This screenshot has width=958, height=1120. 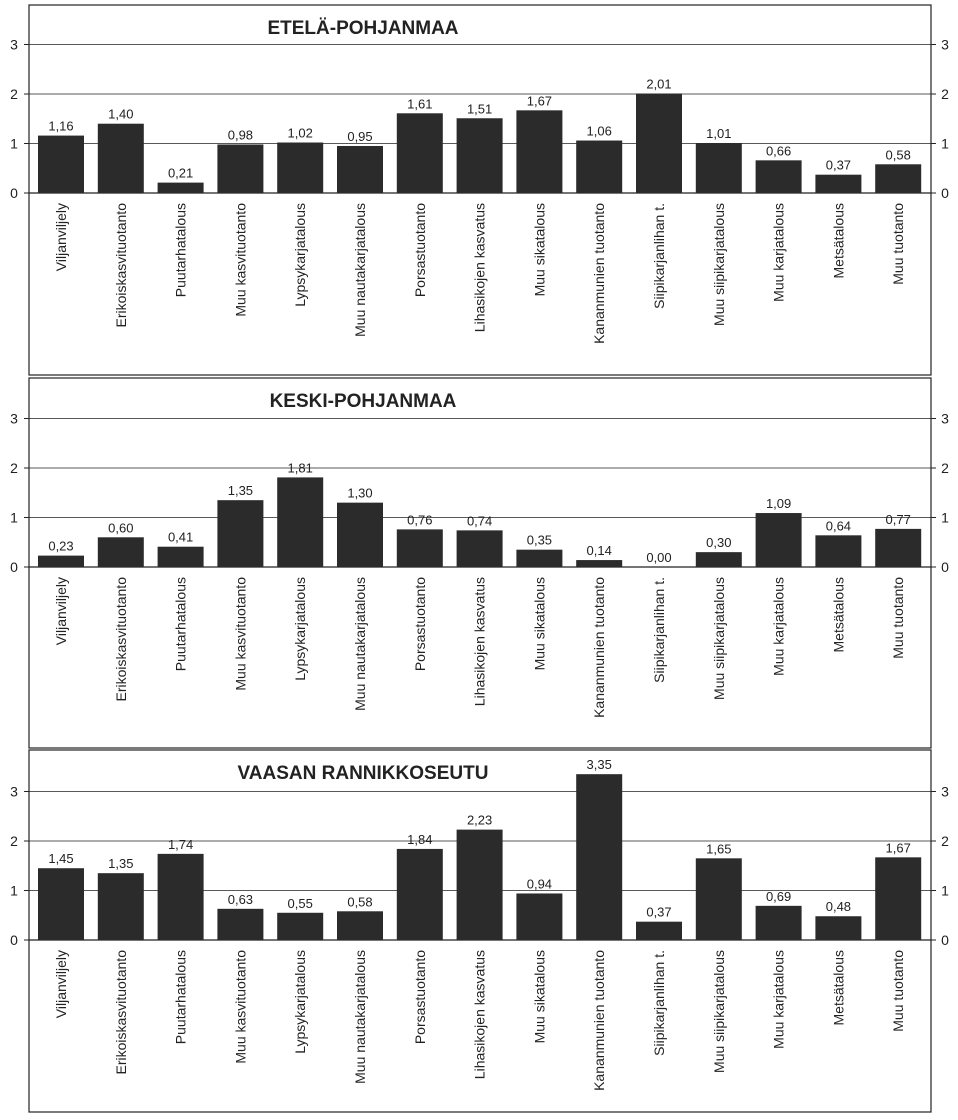 I want to click on chart-title: VAASAN RANNIKKOSEUTU, so click(x=363, y=773).